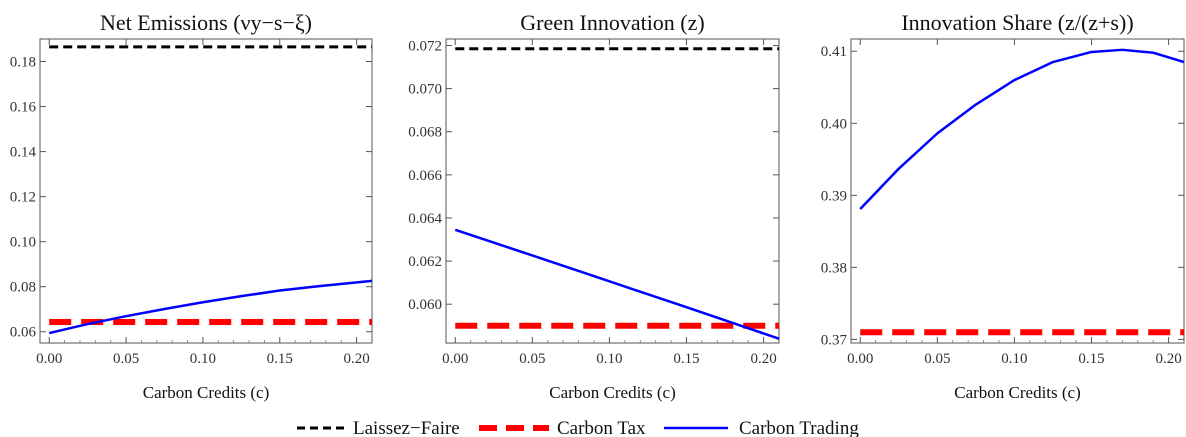 The width and height of the screenshot is (1186, 437). Describe the element at coordinates (425, 90) in the screenshot. I see `y-tick-label: 0.070` at that location.